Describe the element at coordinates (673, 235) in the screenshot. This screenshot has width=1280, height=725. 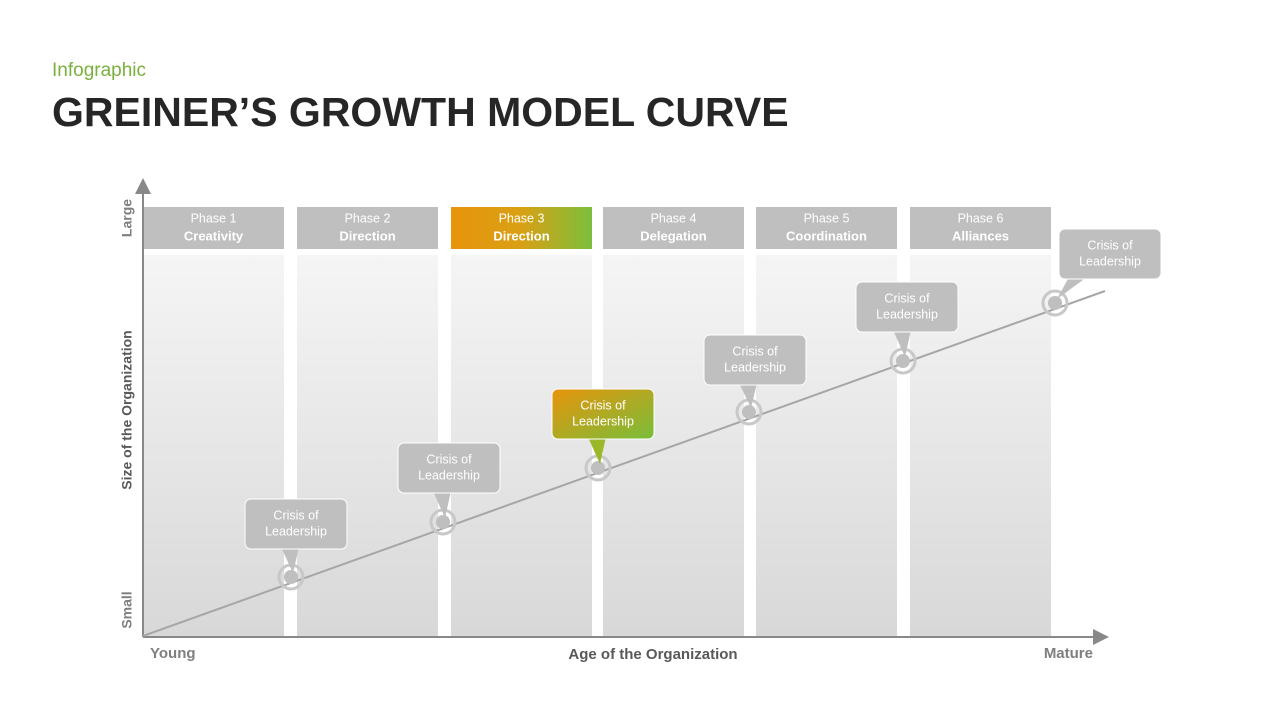
I see `phase-name: Delegation` at that location.